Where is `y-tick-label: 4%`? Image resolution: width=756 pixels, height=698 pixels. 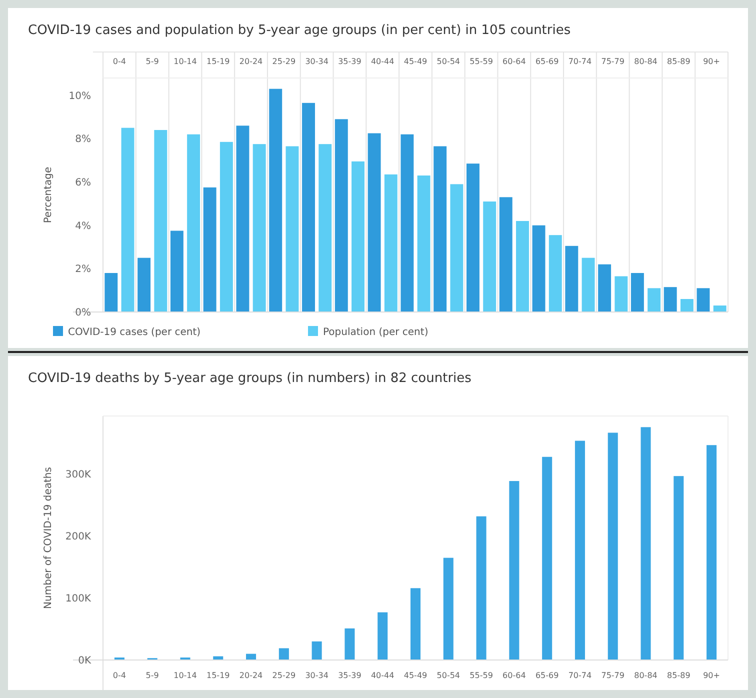 y-tick-label: 4% is located at coordinates (83, 226).